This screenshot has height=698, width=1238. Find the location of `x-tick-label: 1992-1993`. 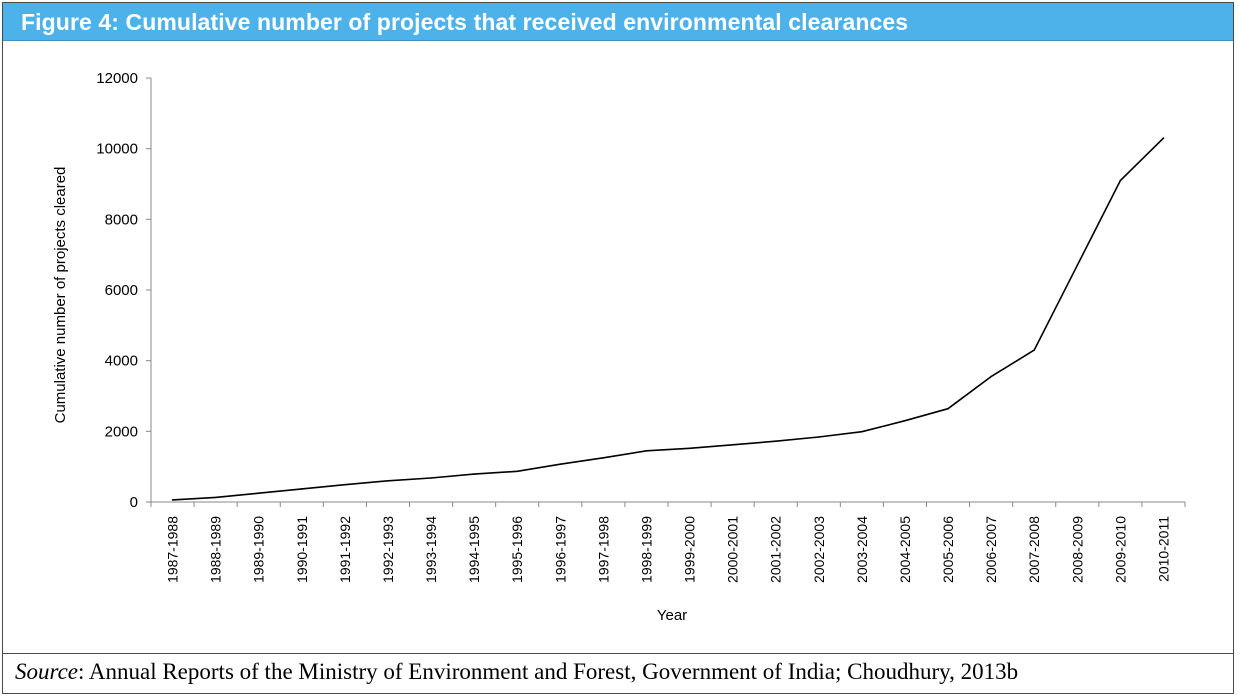

x-tick-label: 1992-1993 is located at coordinates (388, 549).